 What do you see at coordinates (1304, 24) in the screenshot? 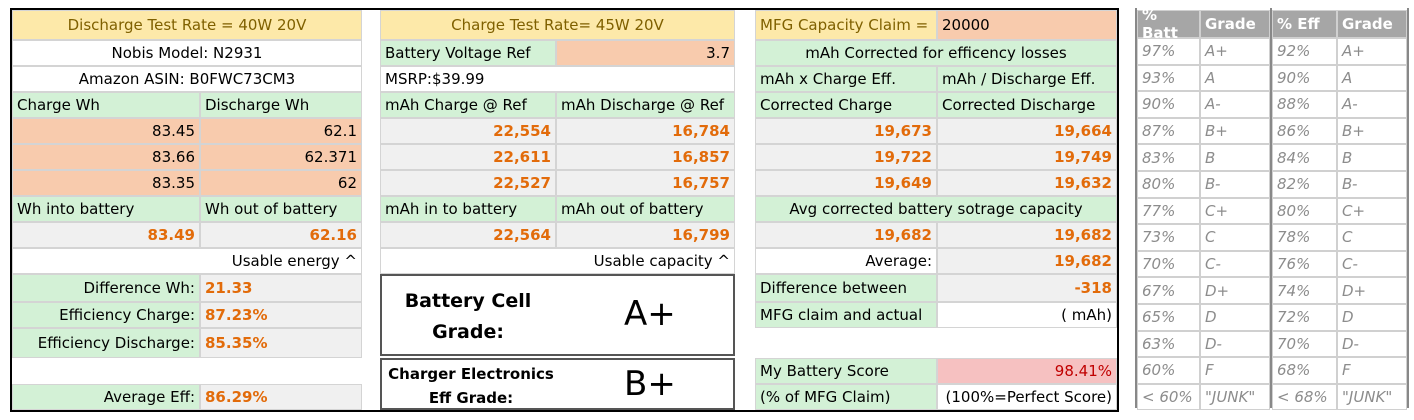
I see `grade-table-header: % Eff` at bounding box center [1304, 24].